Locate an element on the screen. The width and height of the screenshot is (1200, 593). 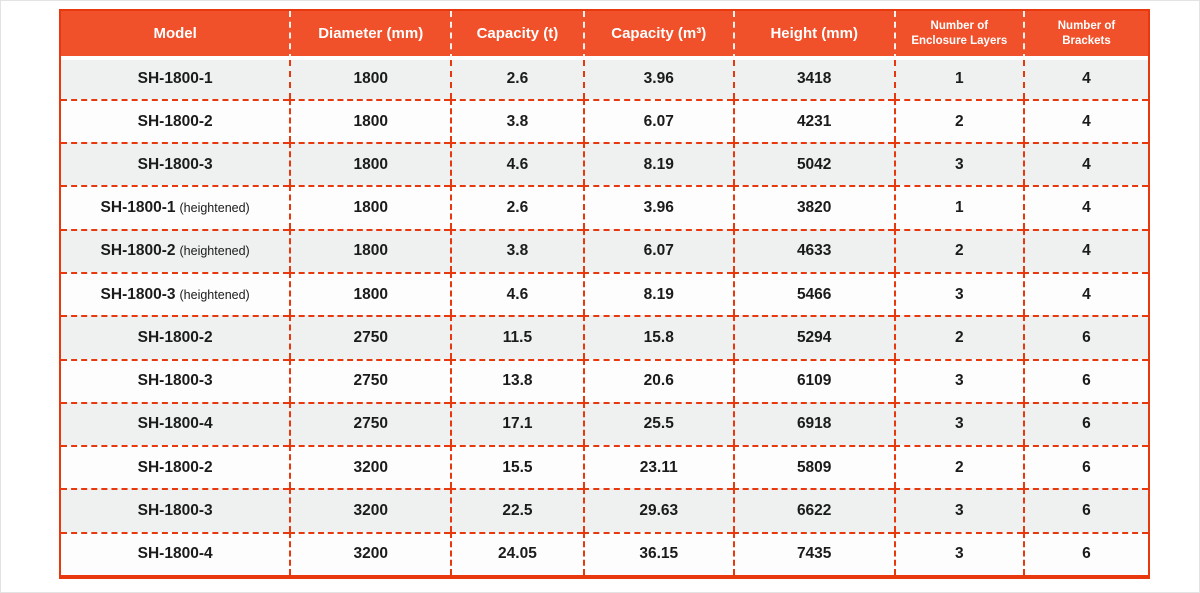
cell-height: 5809 is located at coordinates (813, 467).